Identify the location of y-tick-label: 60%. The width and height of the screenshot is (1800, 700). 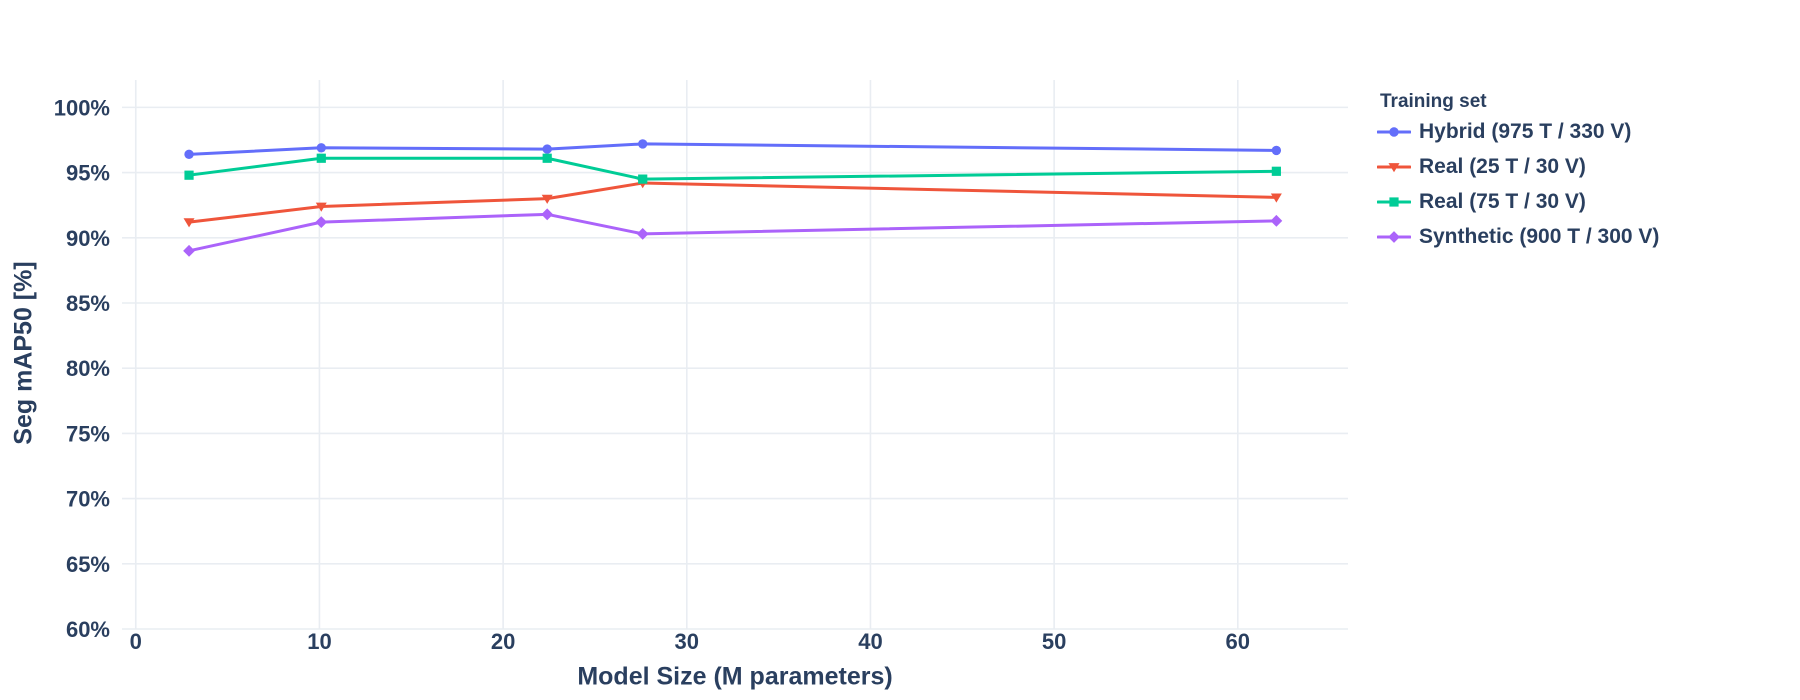
(88, 629).